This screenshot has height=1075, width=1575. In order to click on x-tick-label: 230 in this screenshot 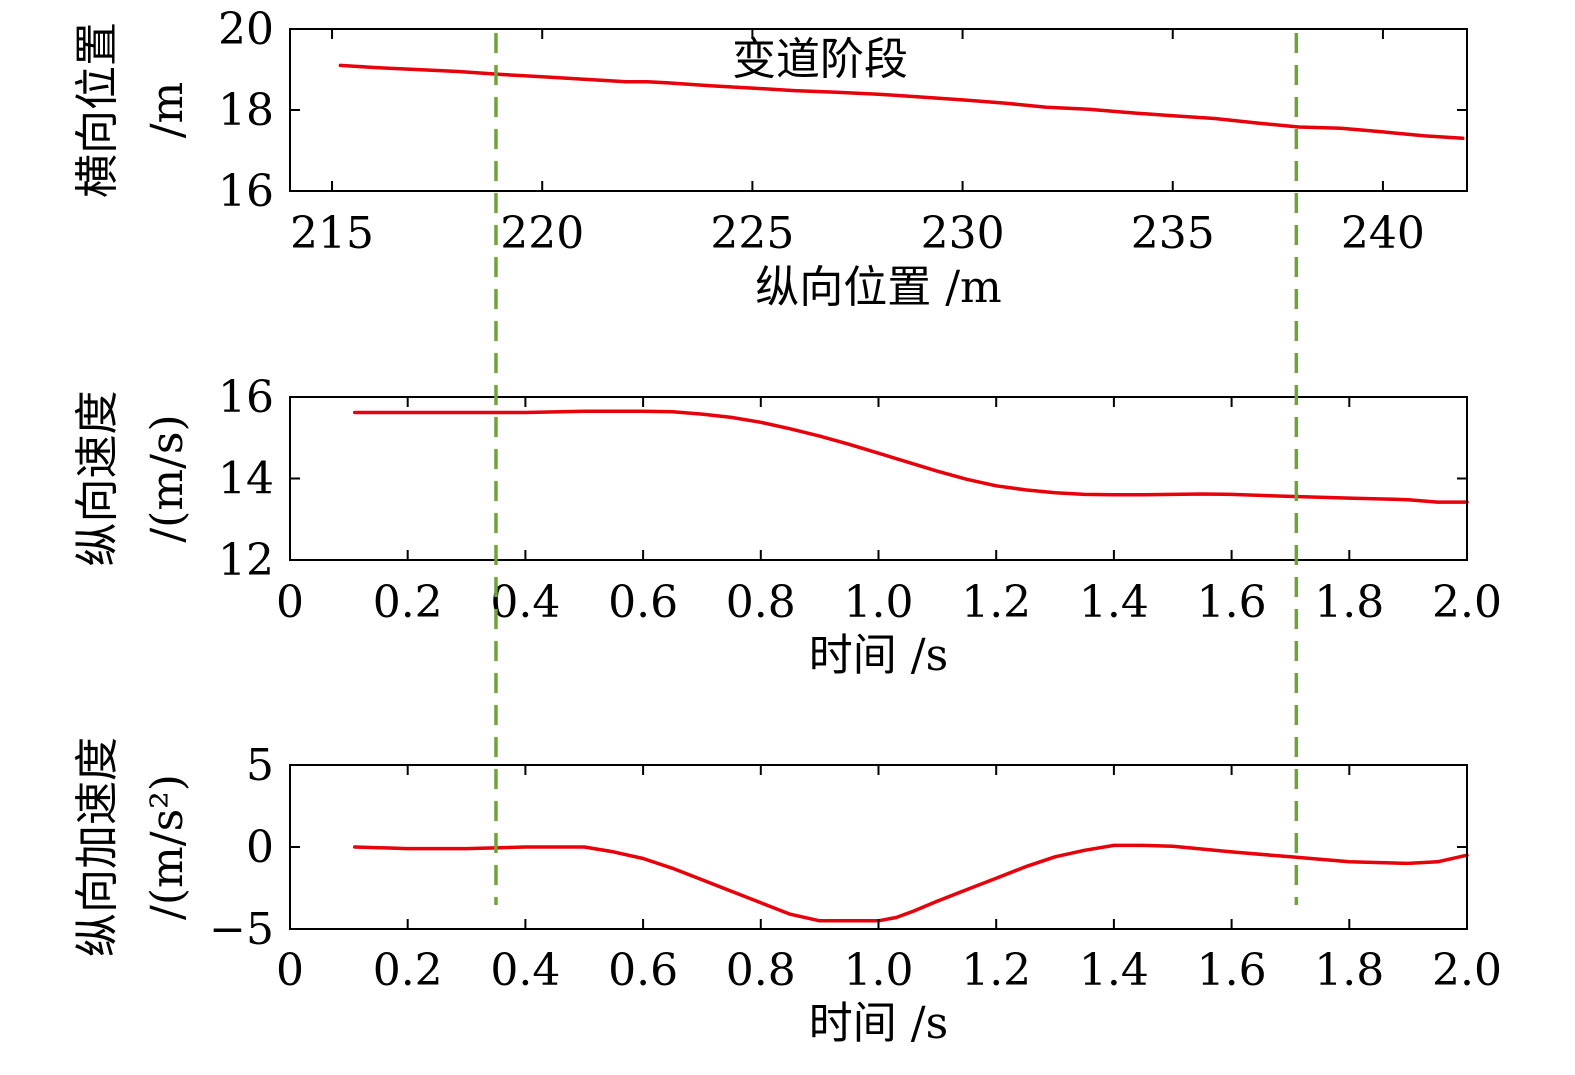, I will do `click(963, 233)`.